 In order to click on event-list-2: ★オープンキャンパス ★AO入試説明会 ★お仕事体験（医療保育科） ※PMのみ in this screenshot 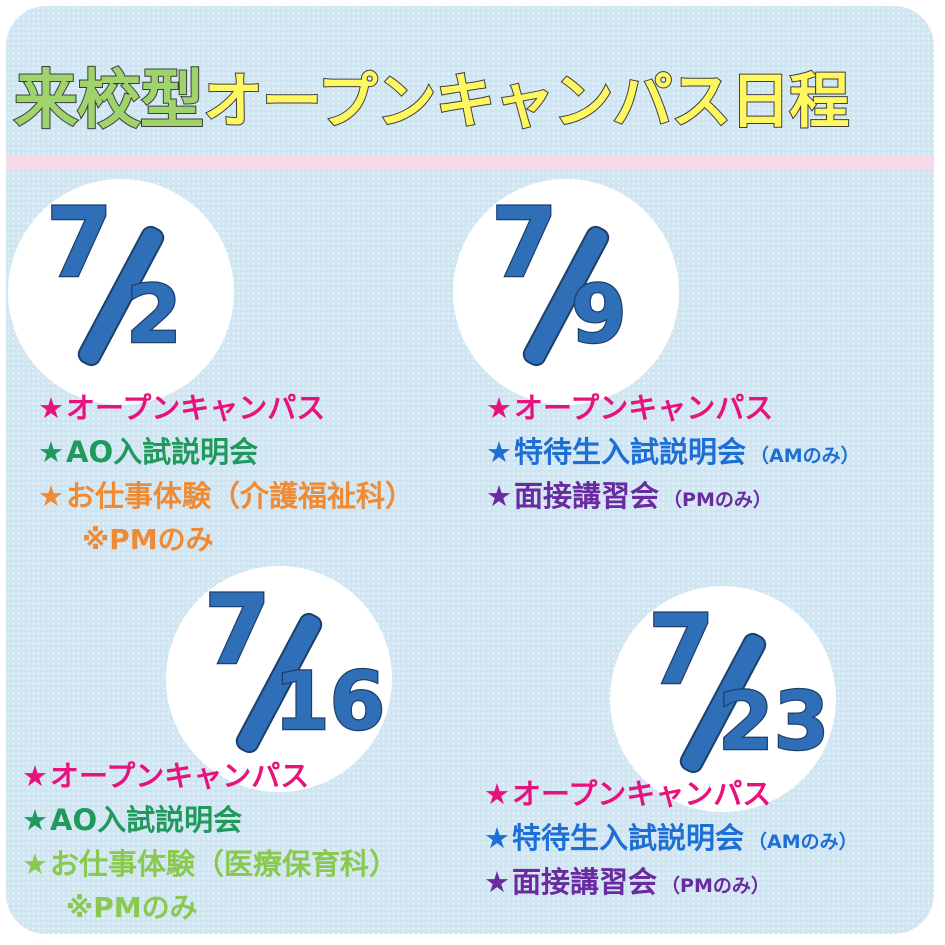, I will do `click(210, 842)`.